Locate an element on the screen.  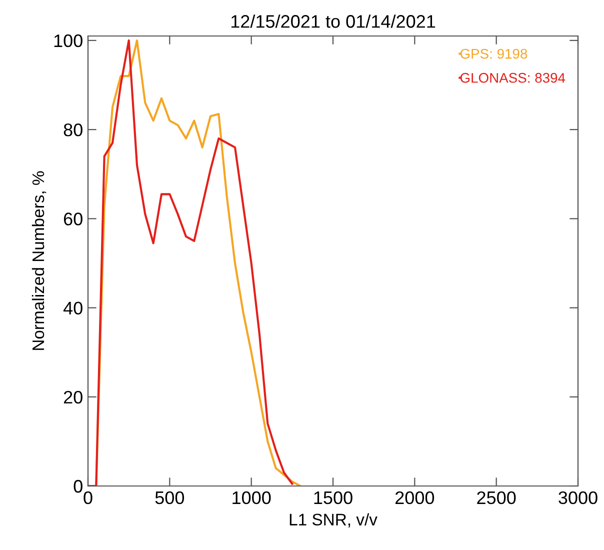
x-tick-label: 2500 is located at coordinates (496, 497).